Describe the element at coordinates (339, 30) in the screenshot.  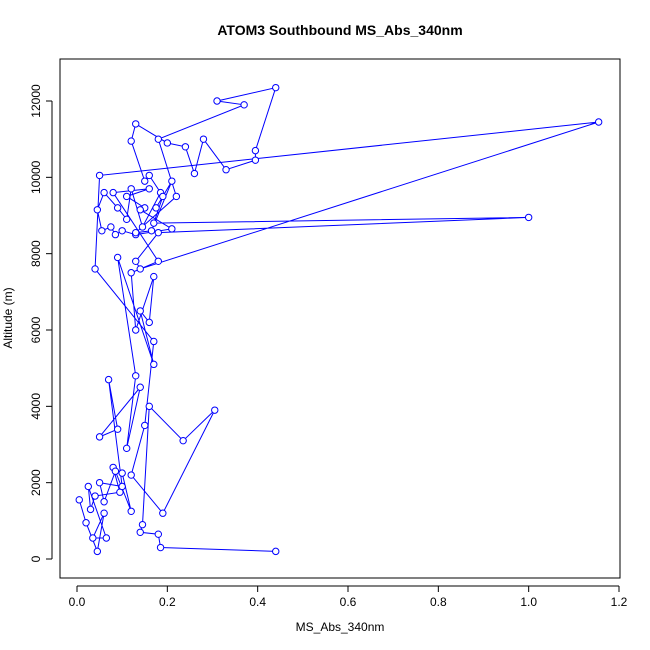
I see `chart-title: ATOM3 Southbound MS_Abs_340nm` at that location.